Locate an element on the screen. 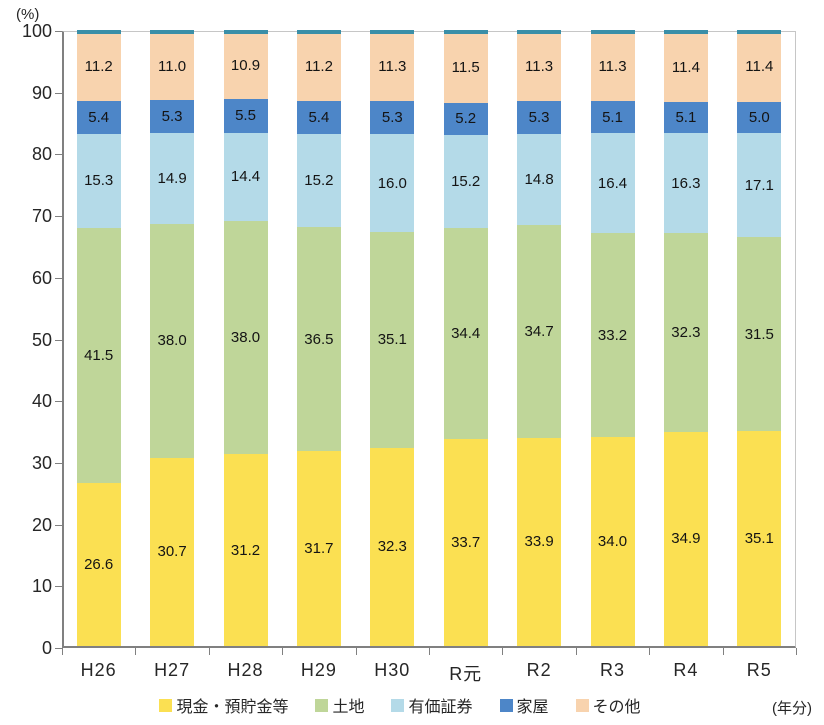  bar-segment: 31.5 is located at coordinates (759, 334).